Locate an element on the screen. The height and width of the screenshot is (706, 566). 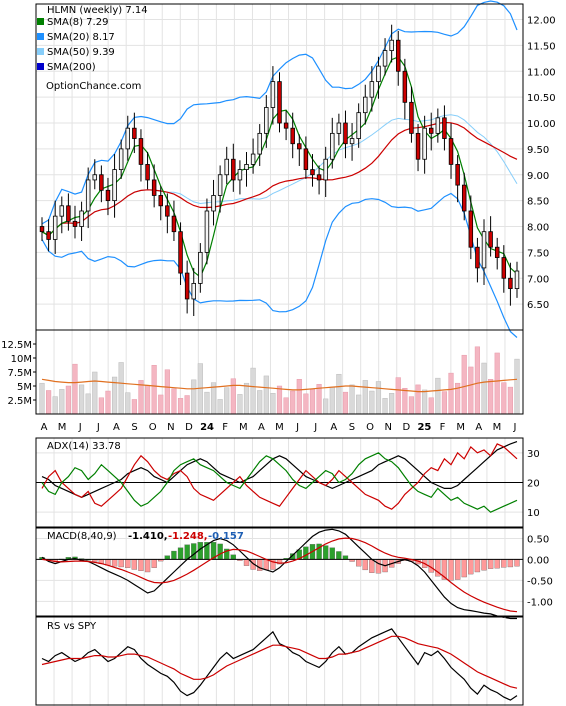
y-tick-label: 2.5M is located at coordinates (19, 401).